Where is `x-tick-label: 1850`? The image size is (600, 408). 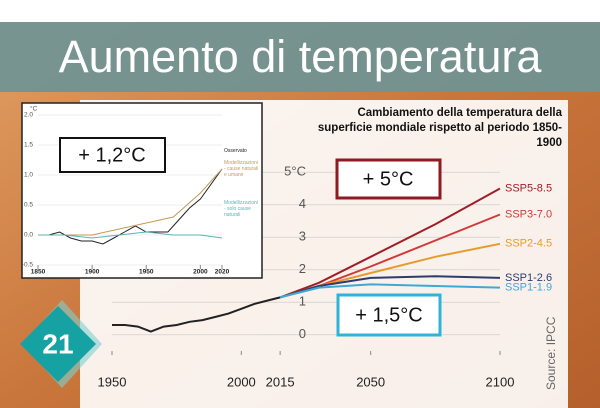 x-tick-label: 1850 is located at coordinates (38, 272).